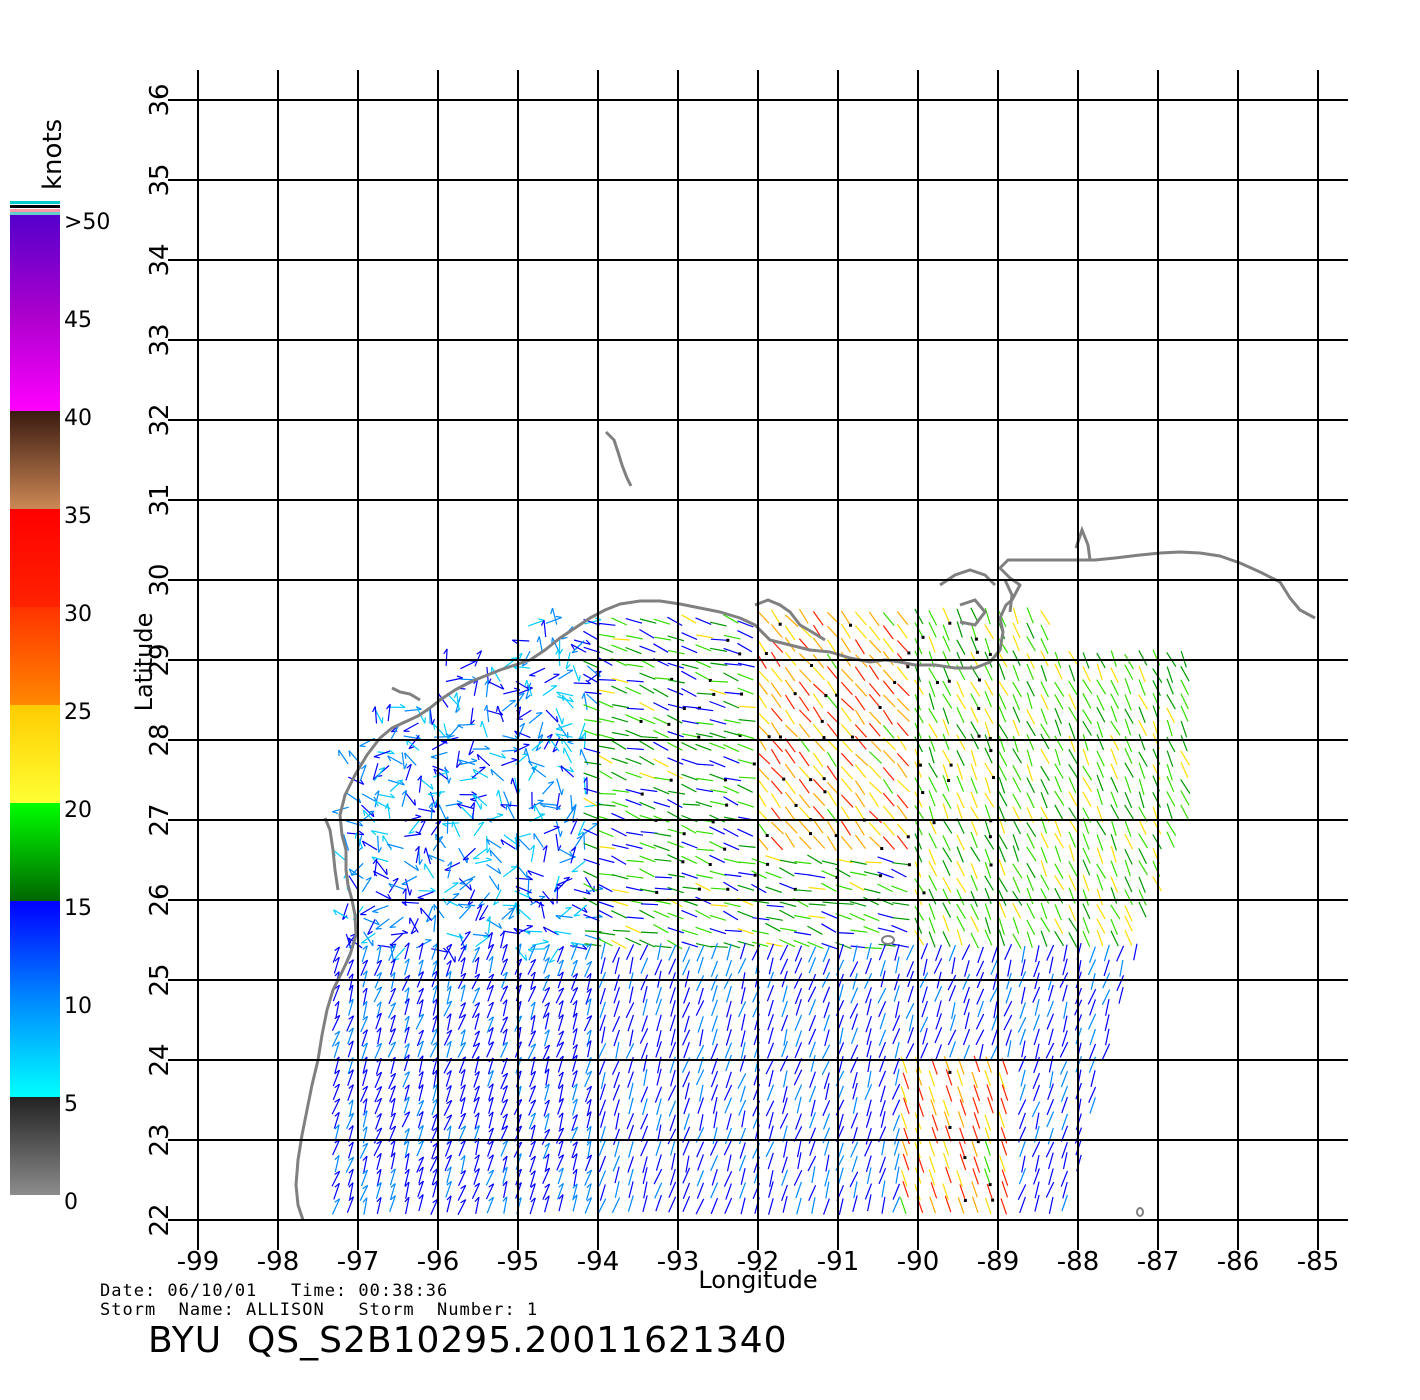 This screenshot has width=1420, height=1400. Describe the element at coordinates (78, 908) in the screenshot. I see `legend-tick-label: 15` at that location.